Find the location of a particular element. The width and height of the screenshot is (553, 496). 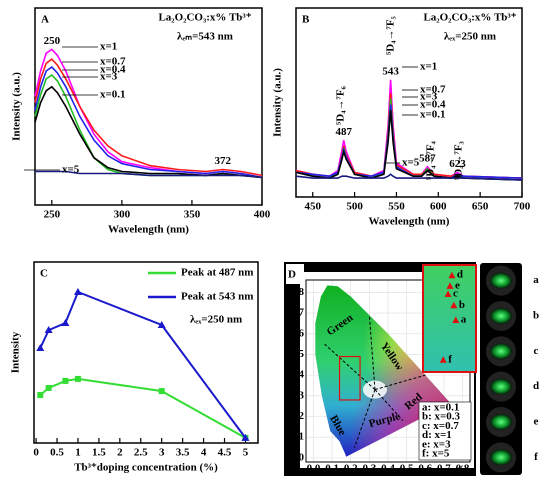

chart-subtitle: λₑₘ=543 nm is located at coordinates (205, 37).